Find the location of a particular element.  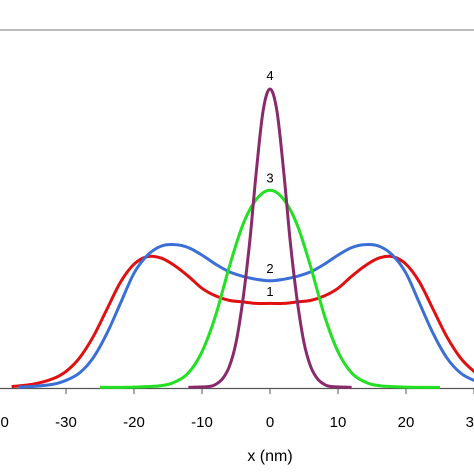

x-tick-label: -40 is located at coordinates (4, 422).